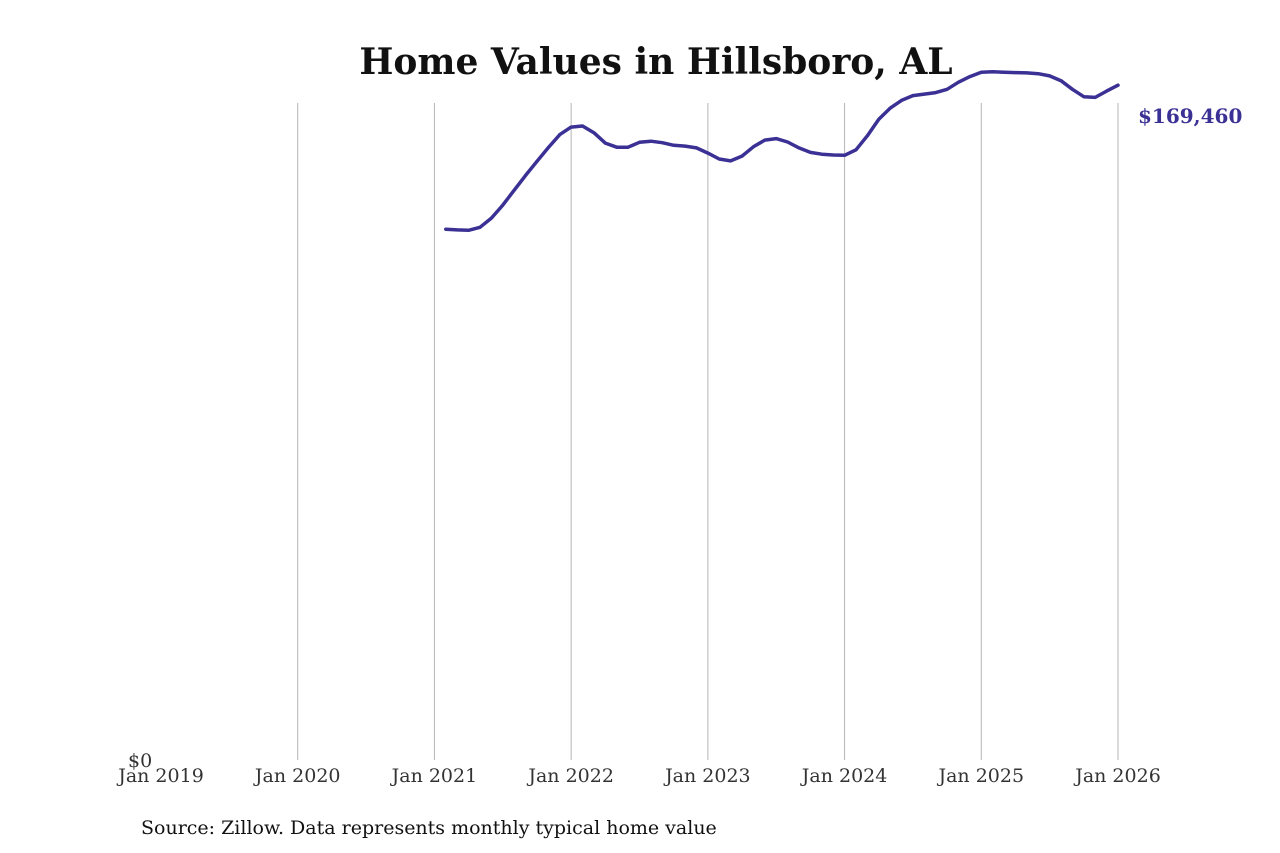  I want to click on x-tick-label: Jan 2022, so click(570, 776).